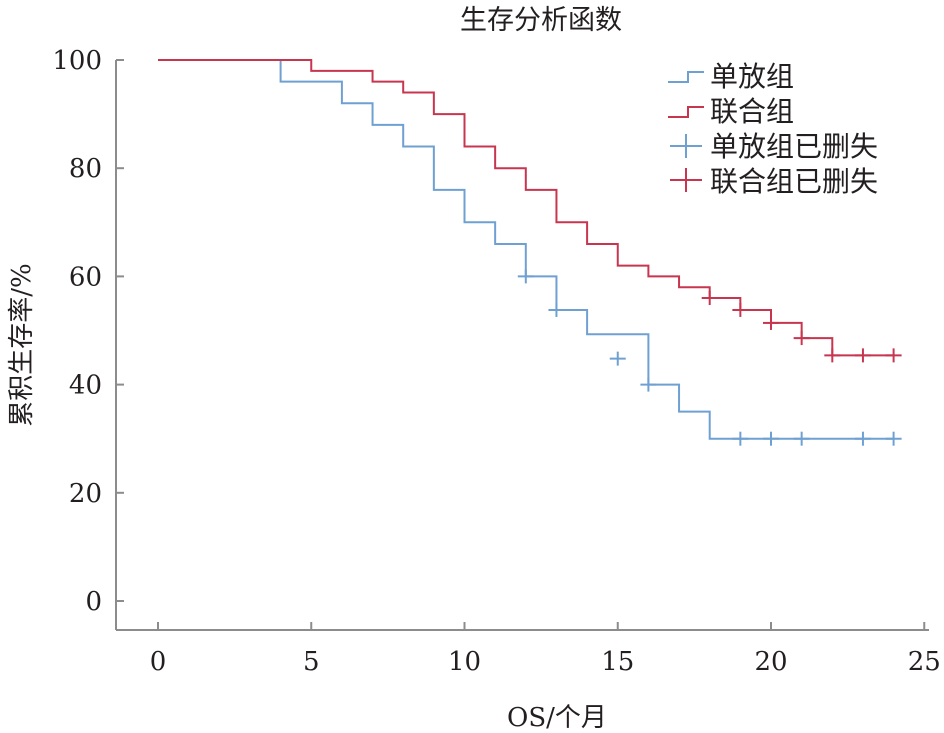  What do you see at coordinates (85, 277) in the screenshot?
I see `y-tick-label: 60` at bounding box center [85, 277].